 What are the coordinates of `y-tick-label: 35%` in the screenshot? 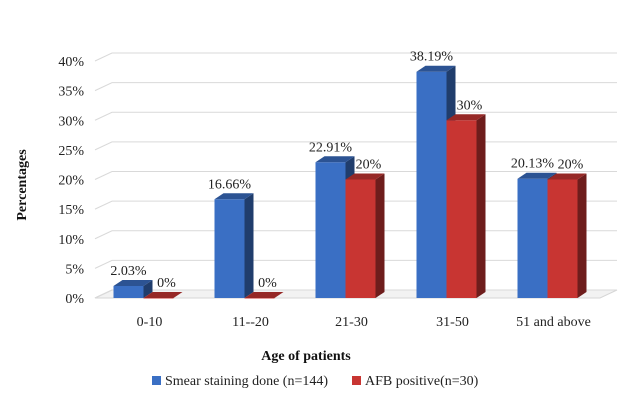 It's located at (71, 92).